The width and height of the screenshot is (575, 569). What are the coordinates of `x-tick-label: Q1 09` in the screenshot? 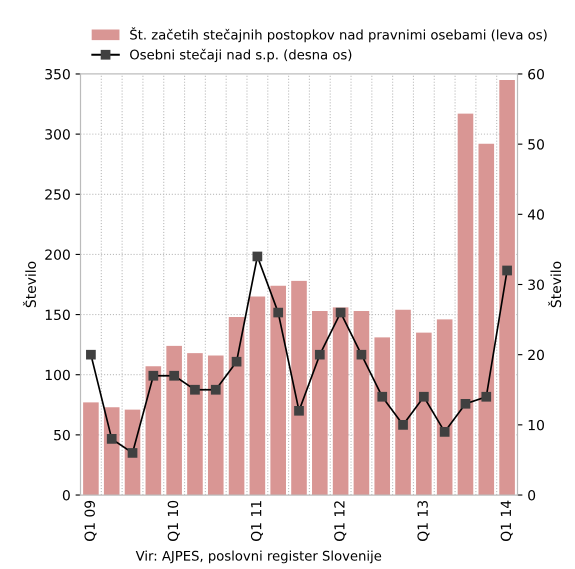 It's located at (90, 520).